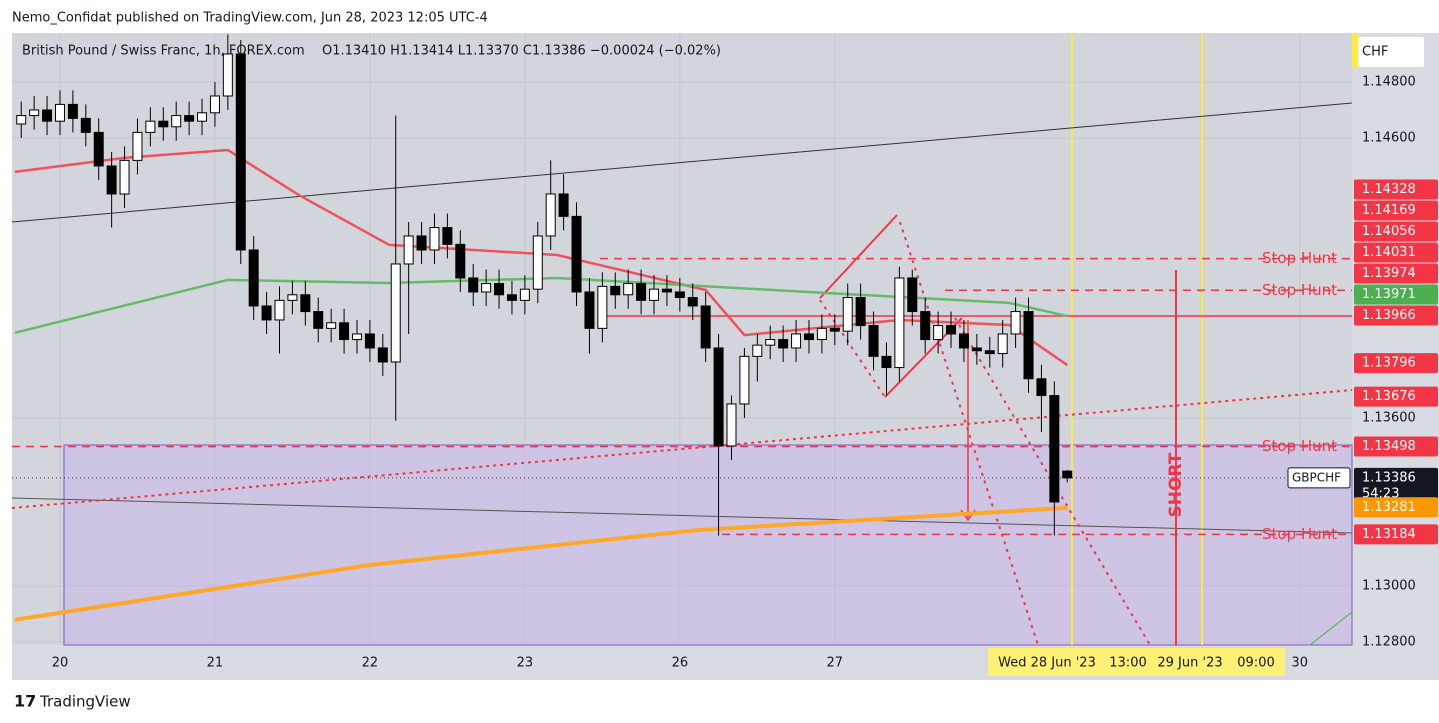 This screenshot has width=1439, height=723. What do you see at coordinates (1389, 294) in the screenshot?
I see `price-label: 1.13971` at bounding box center [1389, 294].